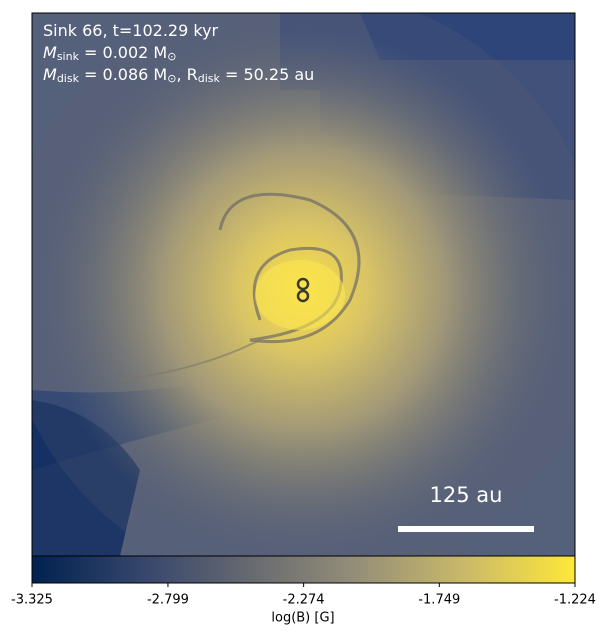  I want to click on colorbar, so click(303, 569).